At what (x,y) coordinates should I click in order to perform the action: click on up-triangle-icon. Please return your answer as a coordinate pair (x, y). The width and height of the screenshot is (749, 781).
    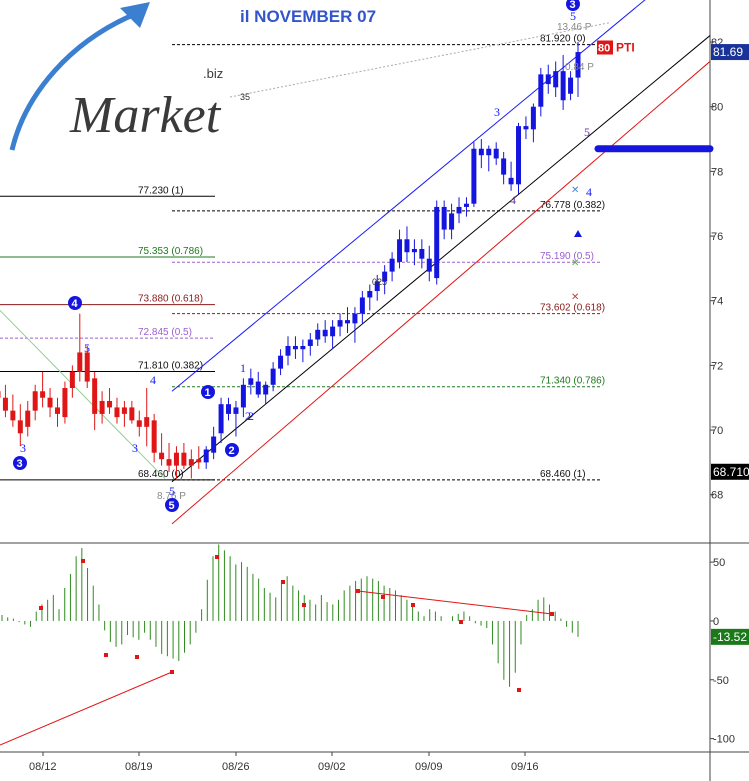
    Looking at the image, I should click on (578, 233).